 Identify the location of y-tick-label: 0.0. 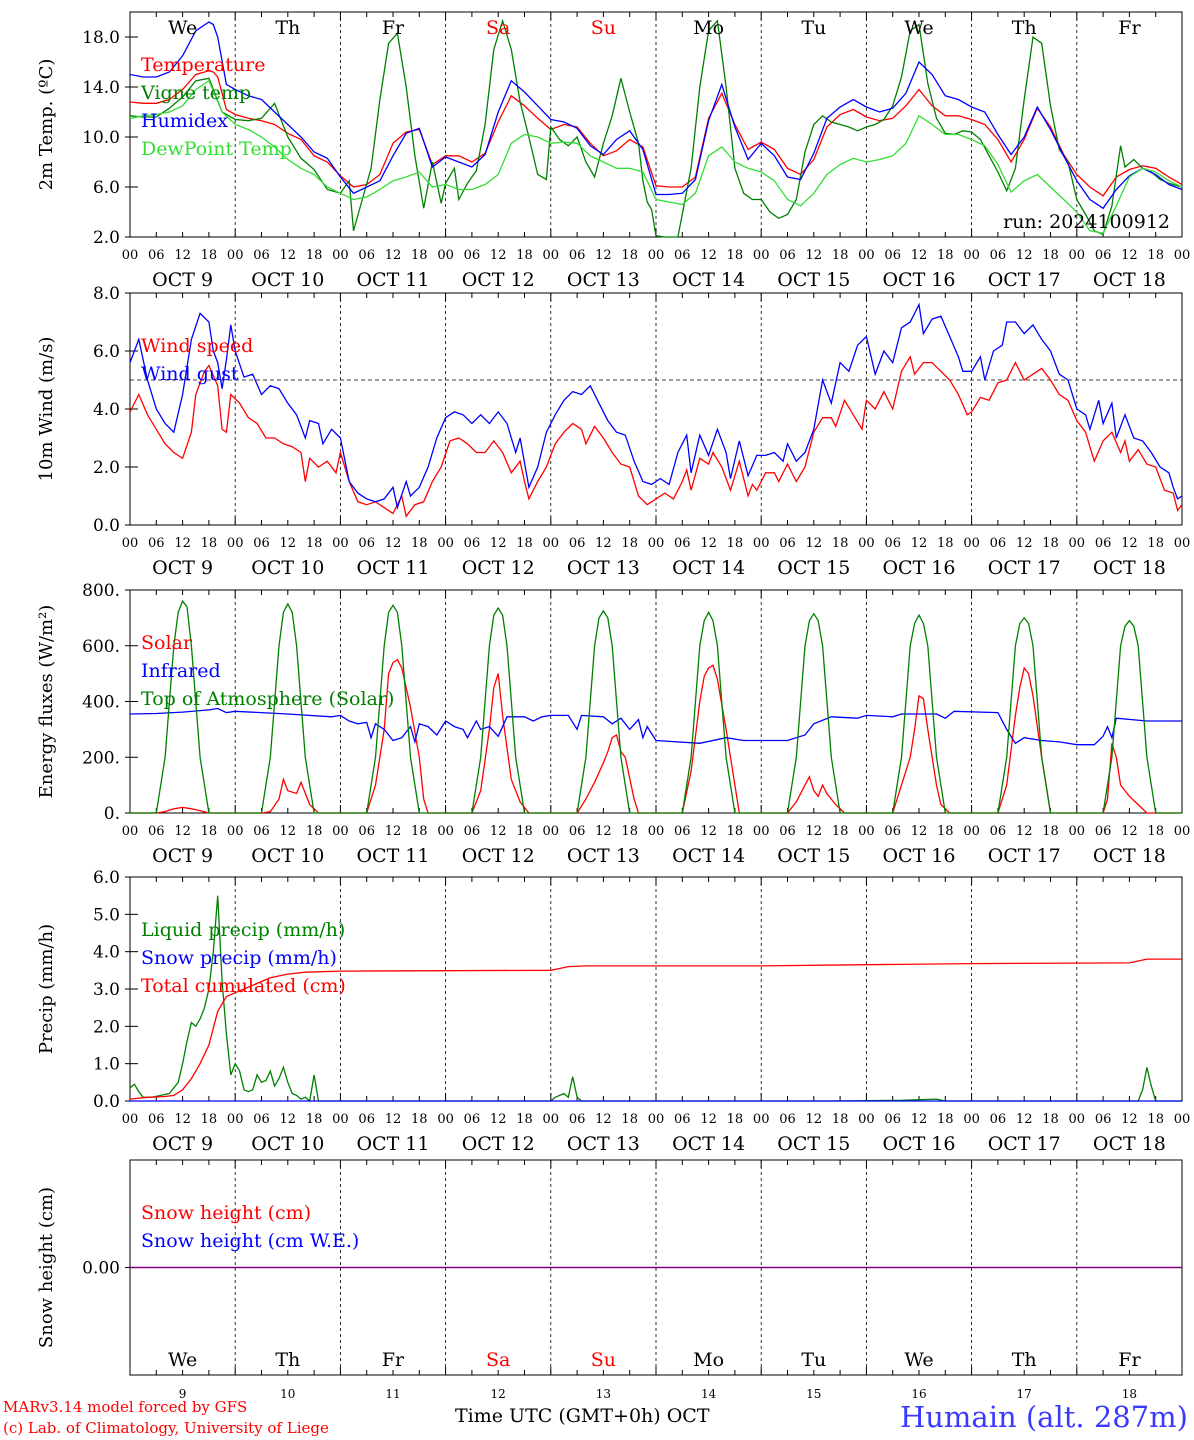
(106, 1102).